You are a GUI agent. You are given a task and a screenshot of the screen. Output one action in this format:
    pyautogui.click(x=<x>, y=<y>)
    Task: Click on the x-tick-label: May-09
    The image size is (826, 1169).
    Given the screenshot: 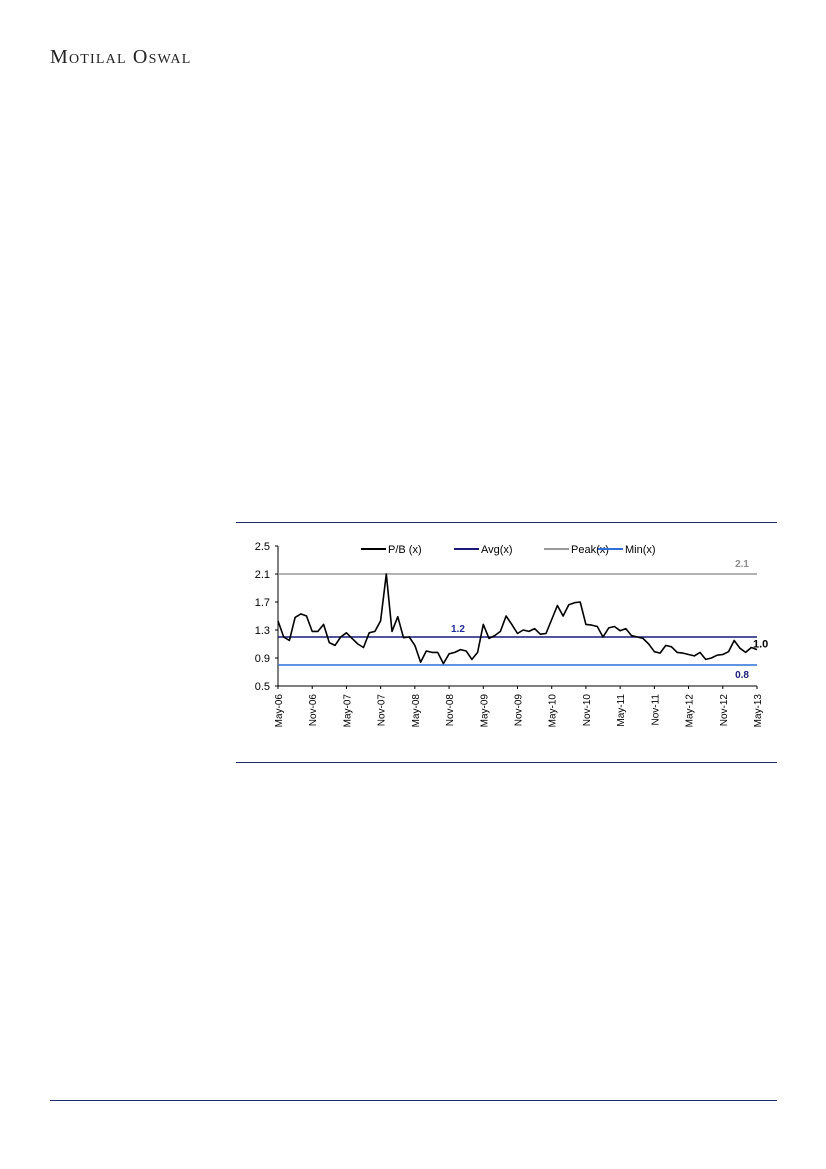 What is the action you would take?
    pyautogui.click(x=484, y=711)
    